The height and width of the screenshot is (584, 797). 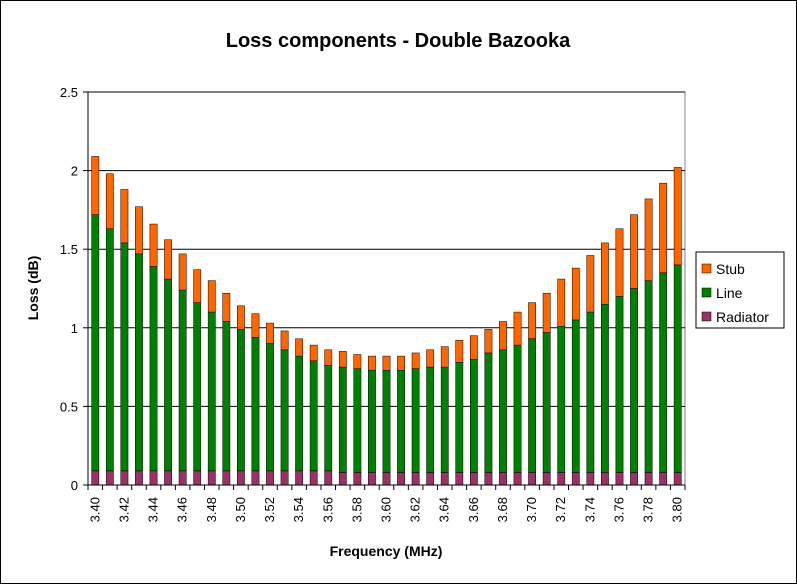 I want to click on bar-line-3.64, so click(x=444, y=419).